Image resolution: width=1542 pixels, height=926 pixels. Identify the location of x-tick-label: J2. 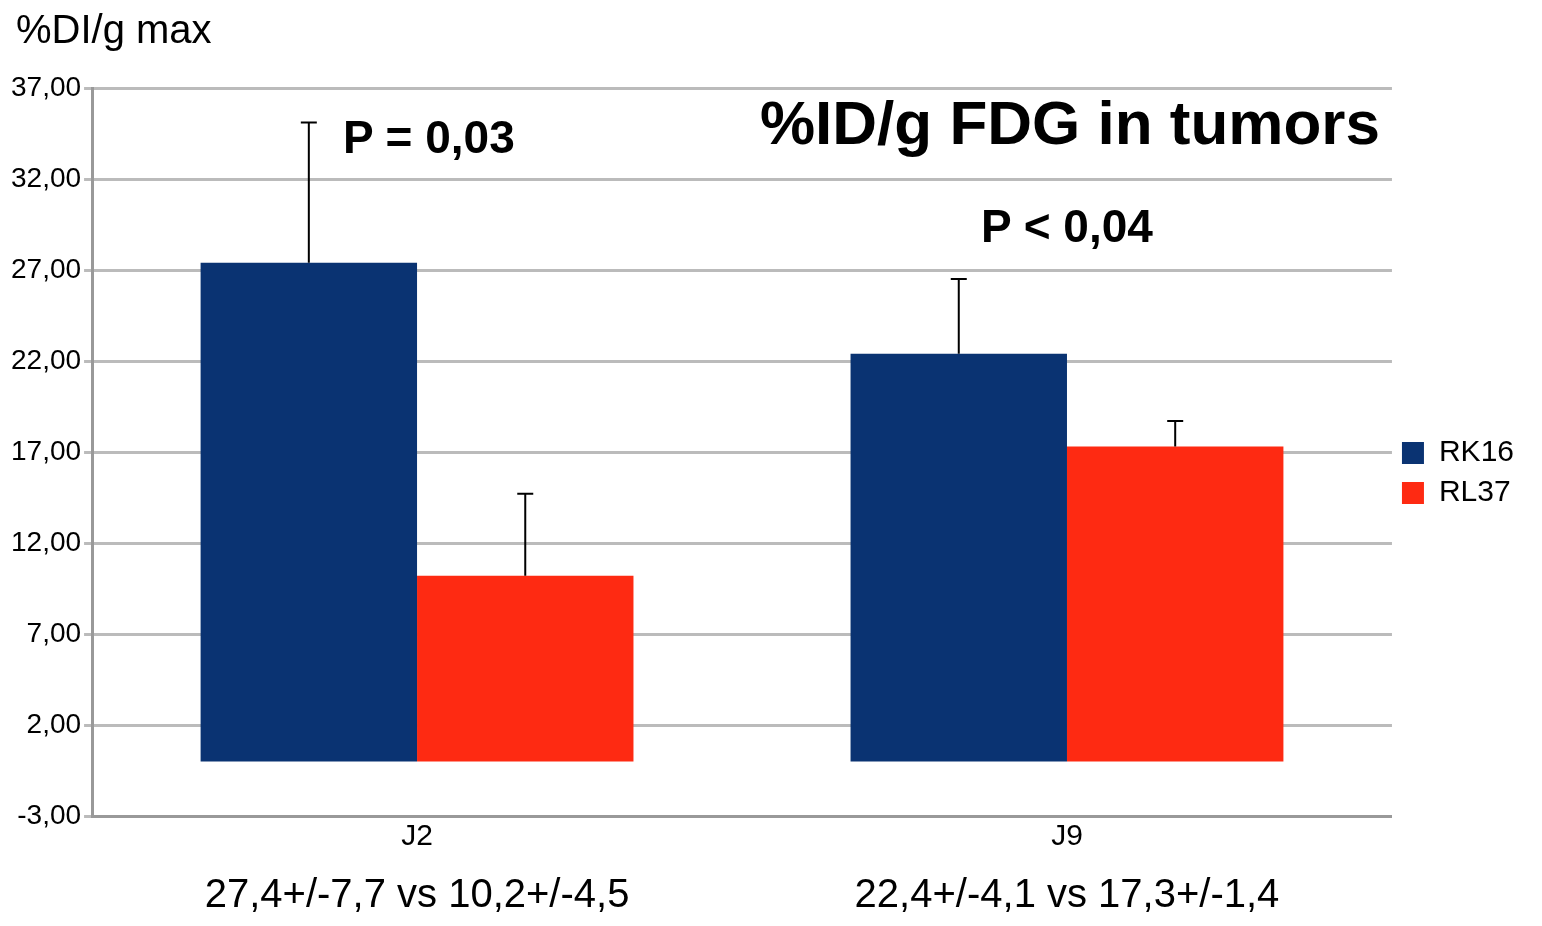
(417, 835).